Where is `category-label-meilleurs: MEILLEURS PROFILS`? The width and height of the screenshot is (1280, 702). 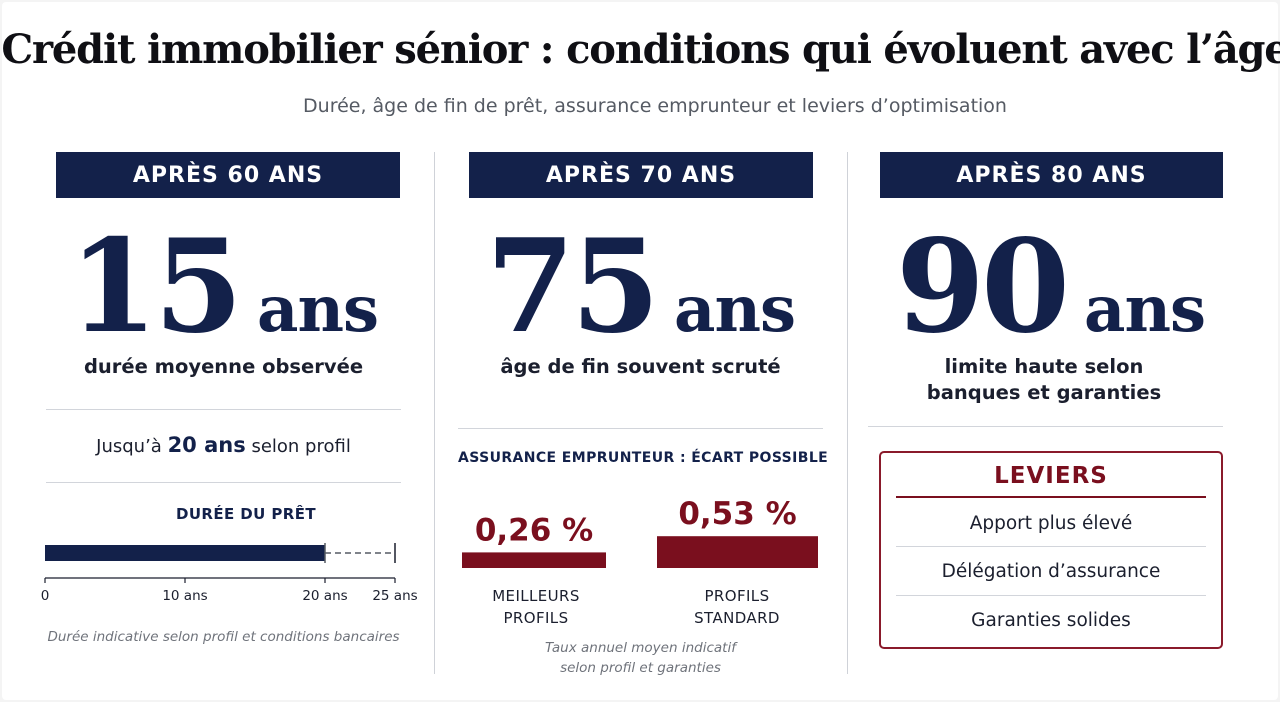 category-label-meilleurs: MEILLEURS PROFILS is located at coordinates (536, 607).